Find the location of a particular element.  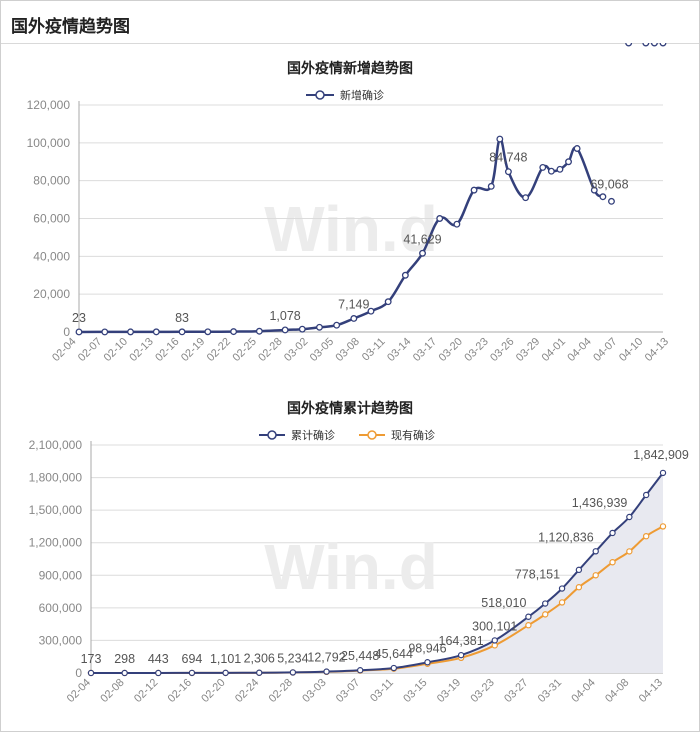

data-label: 1,436,939 is located at coordinates (600, 503).